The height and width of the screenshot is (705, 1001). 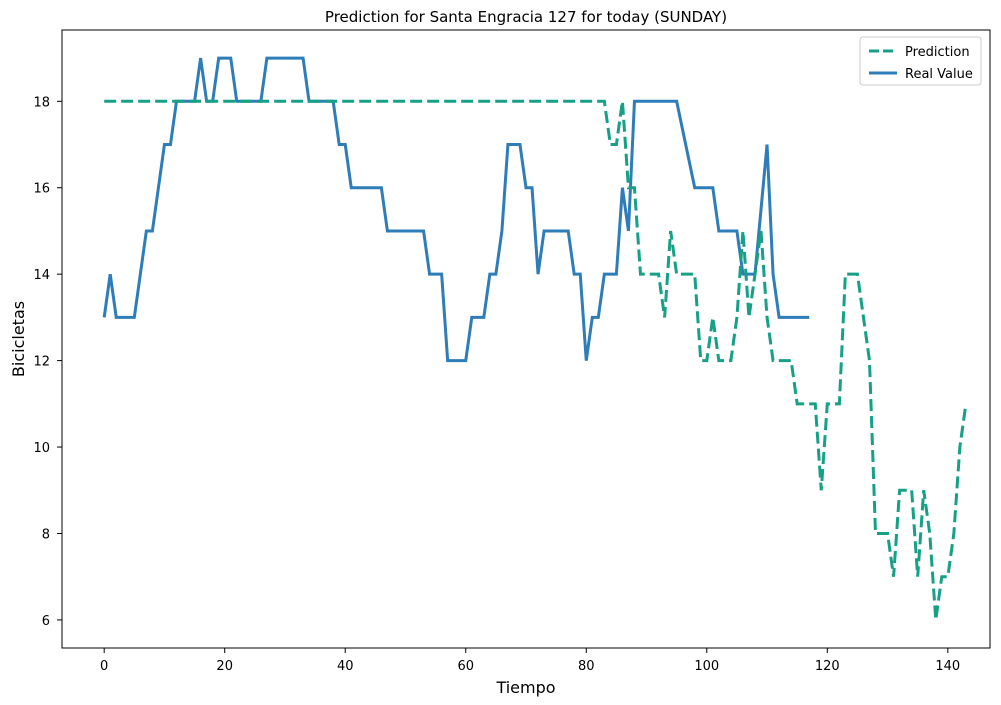 I want to click on x-tick-label: 60, so click(x=465, y=666).